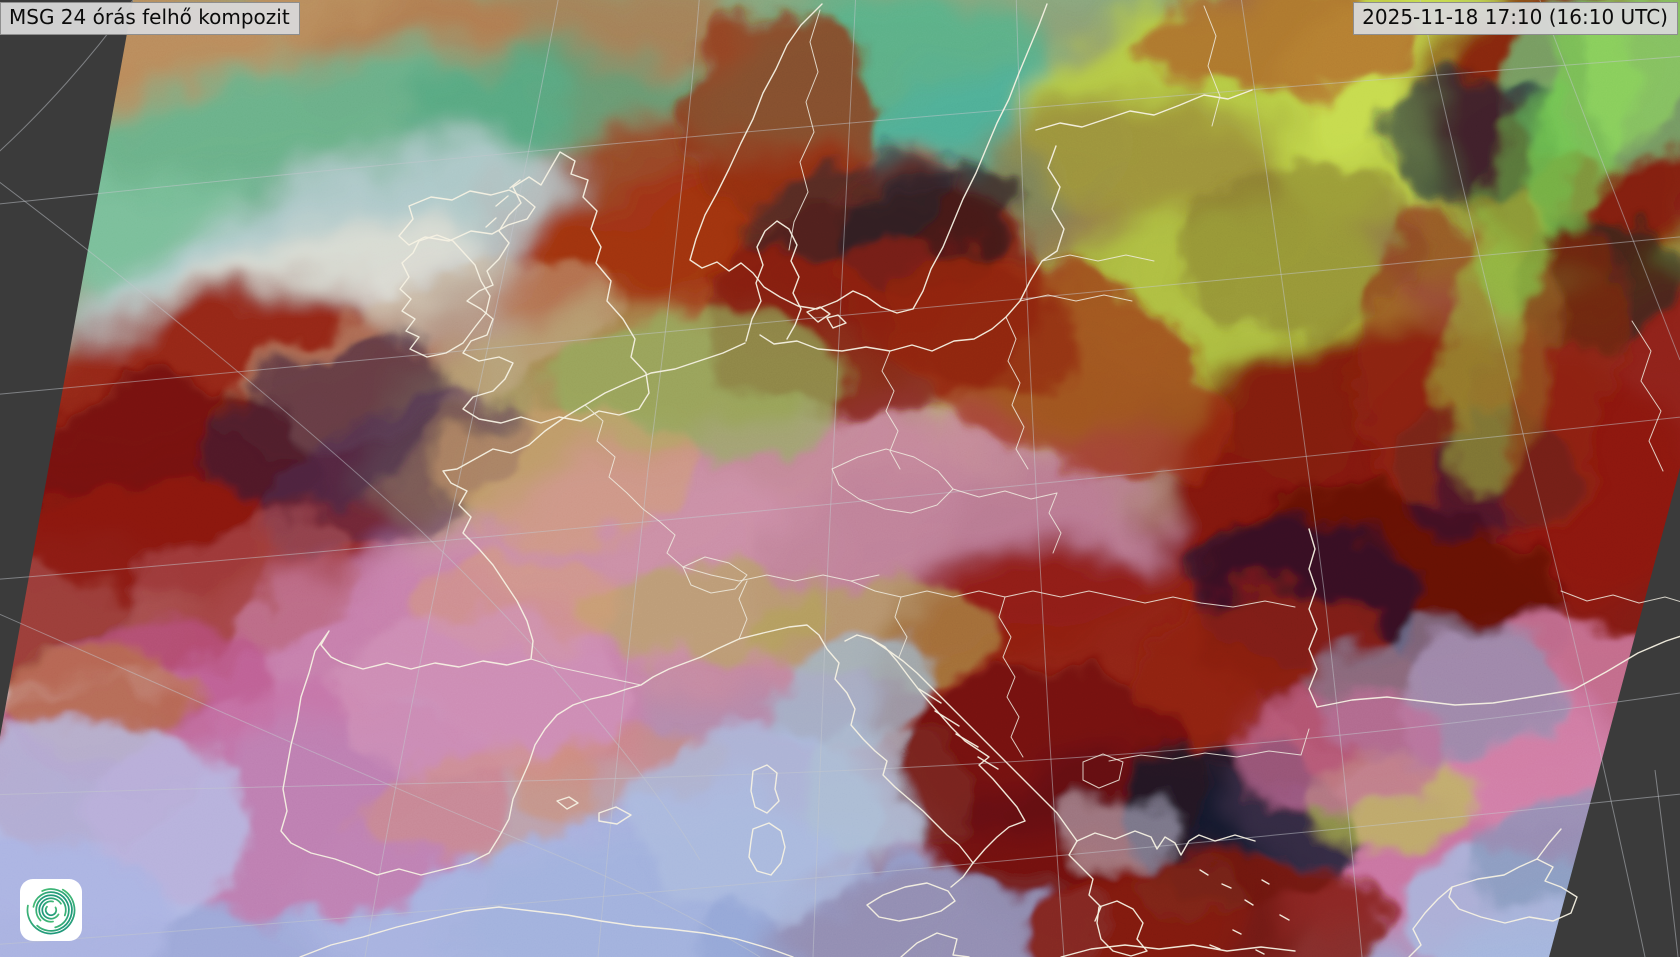 This screenshot has height=957, width=1680. What do you see at coordinates (1515, 18) in the screenshot?
I see `timestamp-label: 2025-11-18 17:10 (16:10 UTC)` at bounding box center [1515, 18].